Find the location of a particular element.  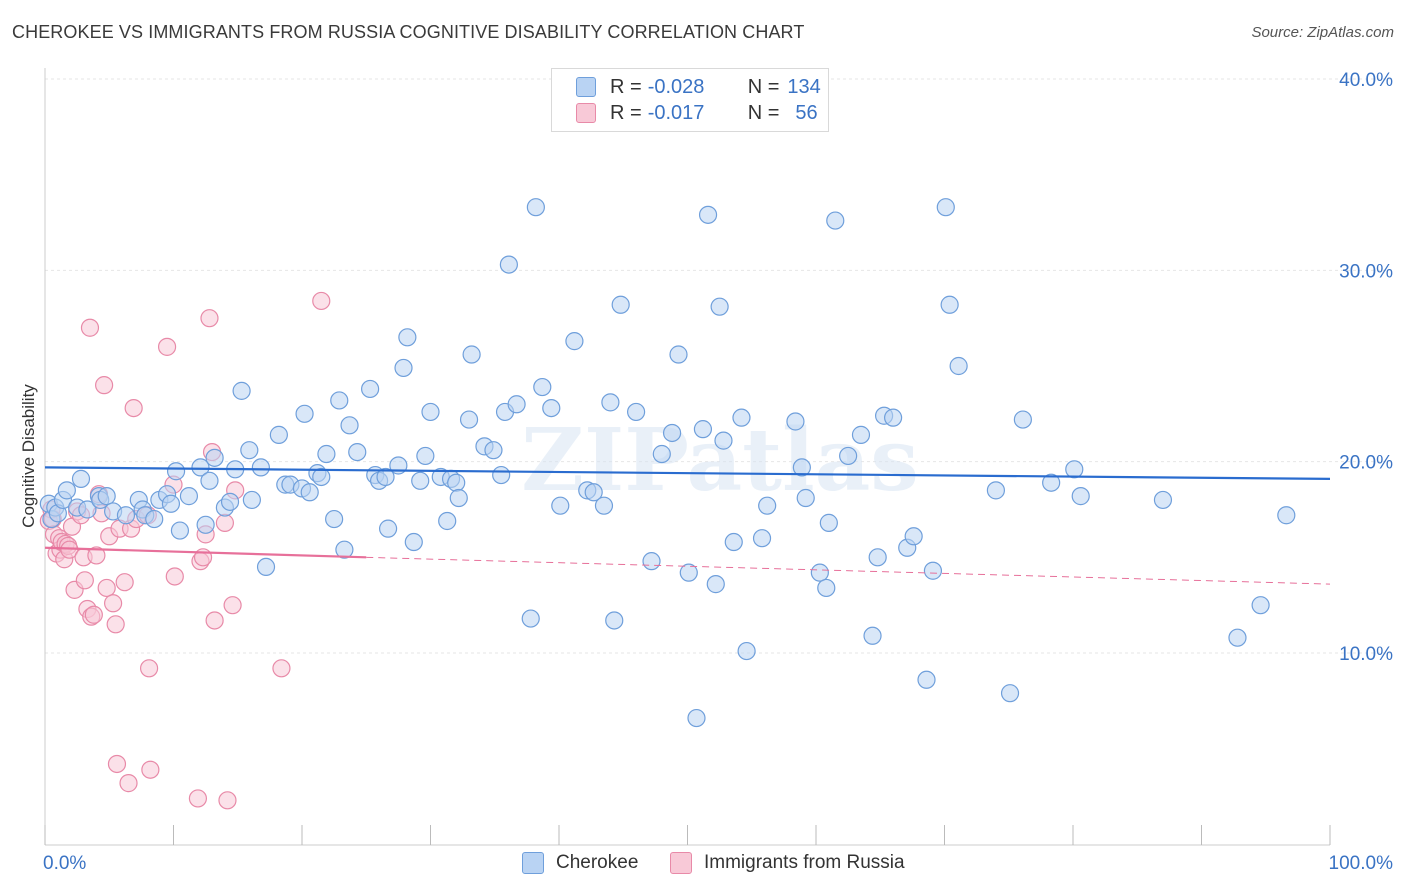

series-immigrants-from-russia is located at coordinates (185, 550).